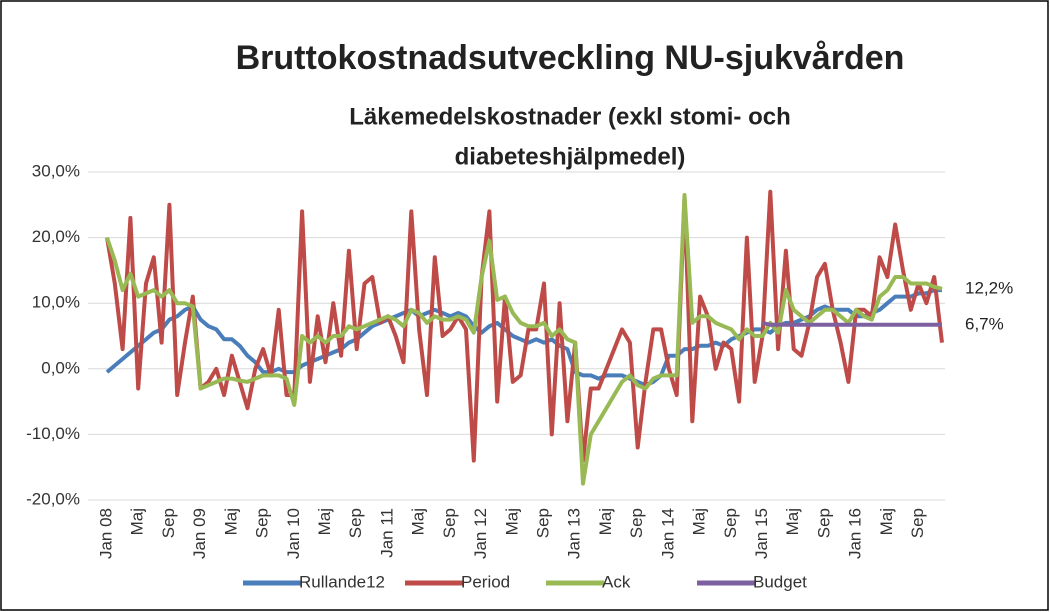 Image resolution: width=1050 pixels, height=612 pixels. I want to click on legend-label: Ack, so click(616, 581).